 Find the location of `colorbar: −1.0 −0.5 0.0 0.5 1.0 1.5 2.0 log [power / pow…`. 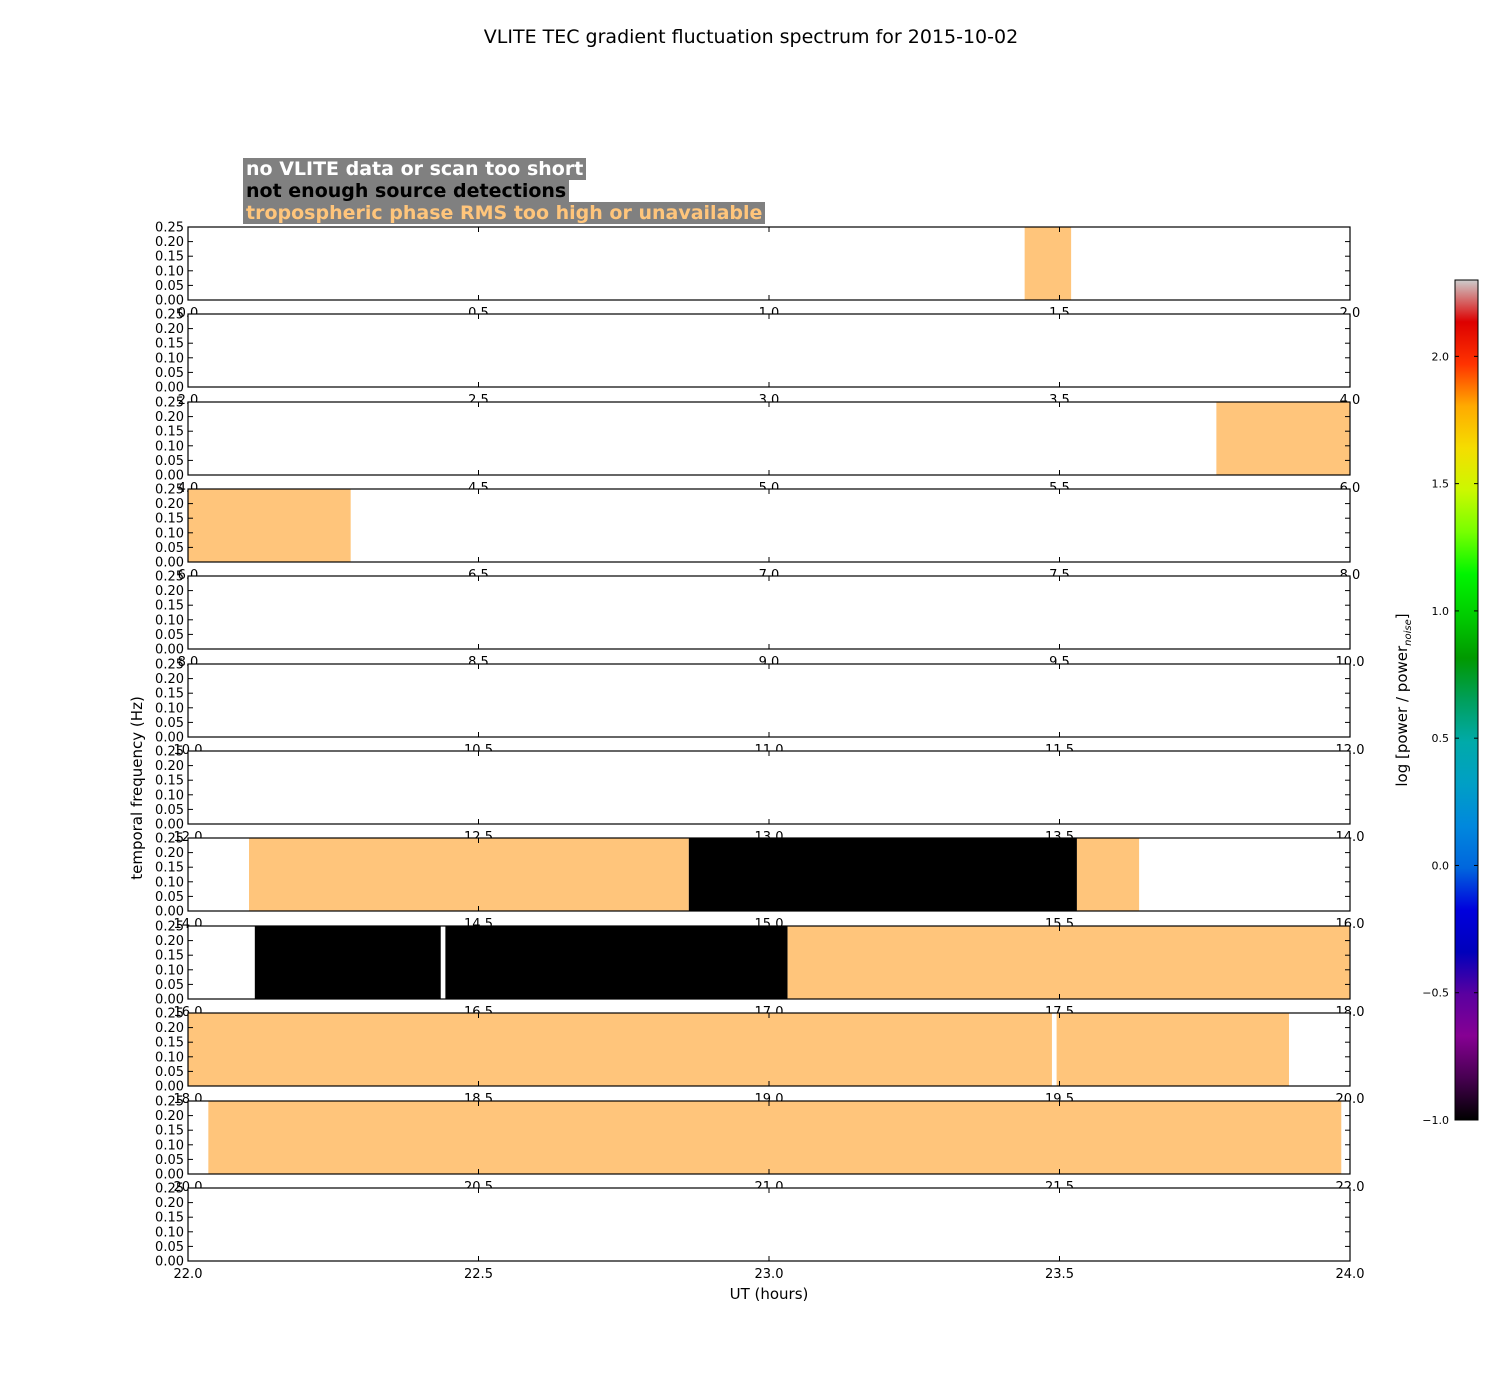

colorbar: −1.0 −0.5 0.0 0.5 1.0 1.5 2.0 log [power / pow… is located at coordinates (1436, 703).